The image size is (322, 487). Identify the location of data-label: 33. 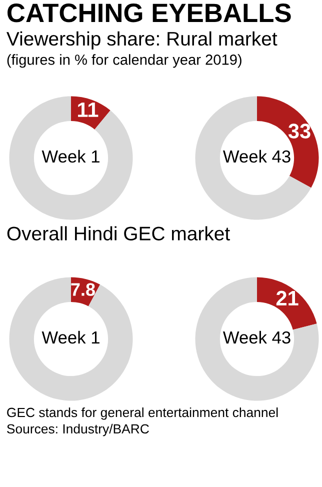
(299, 131).